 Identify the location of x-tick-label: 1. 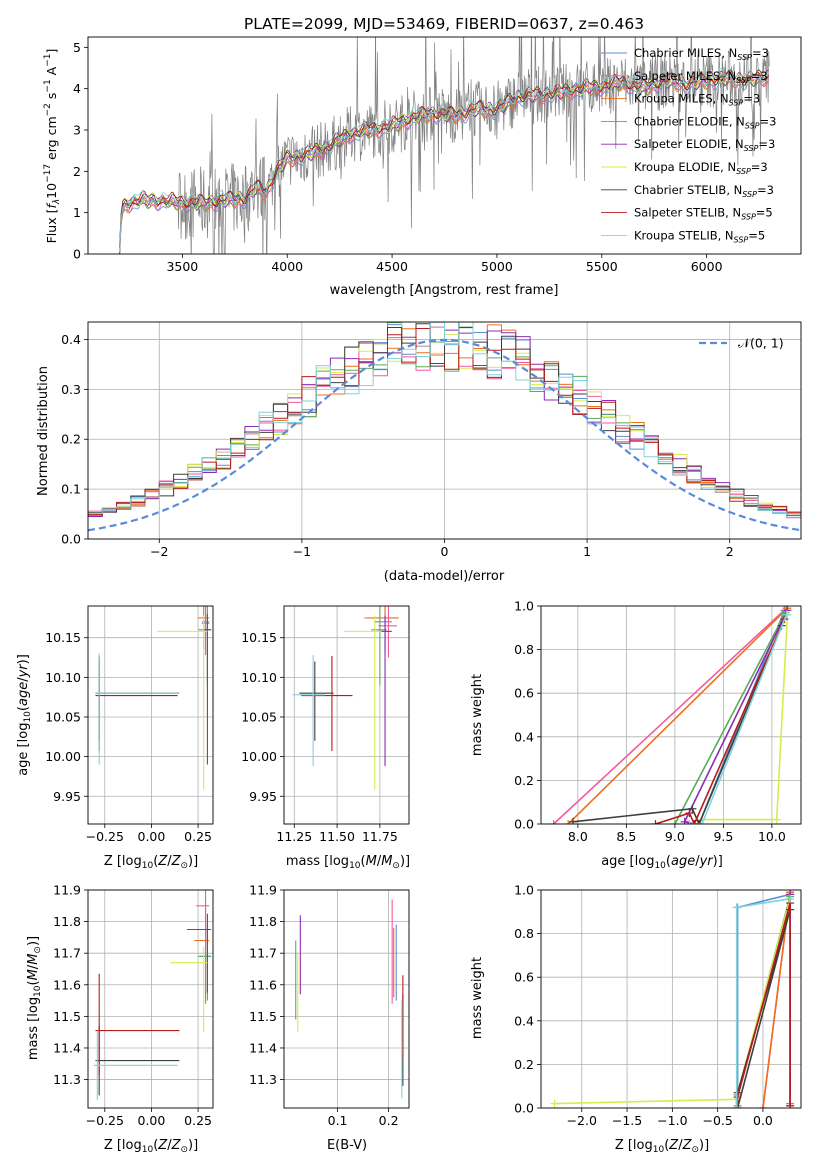
(587, 551).